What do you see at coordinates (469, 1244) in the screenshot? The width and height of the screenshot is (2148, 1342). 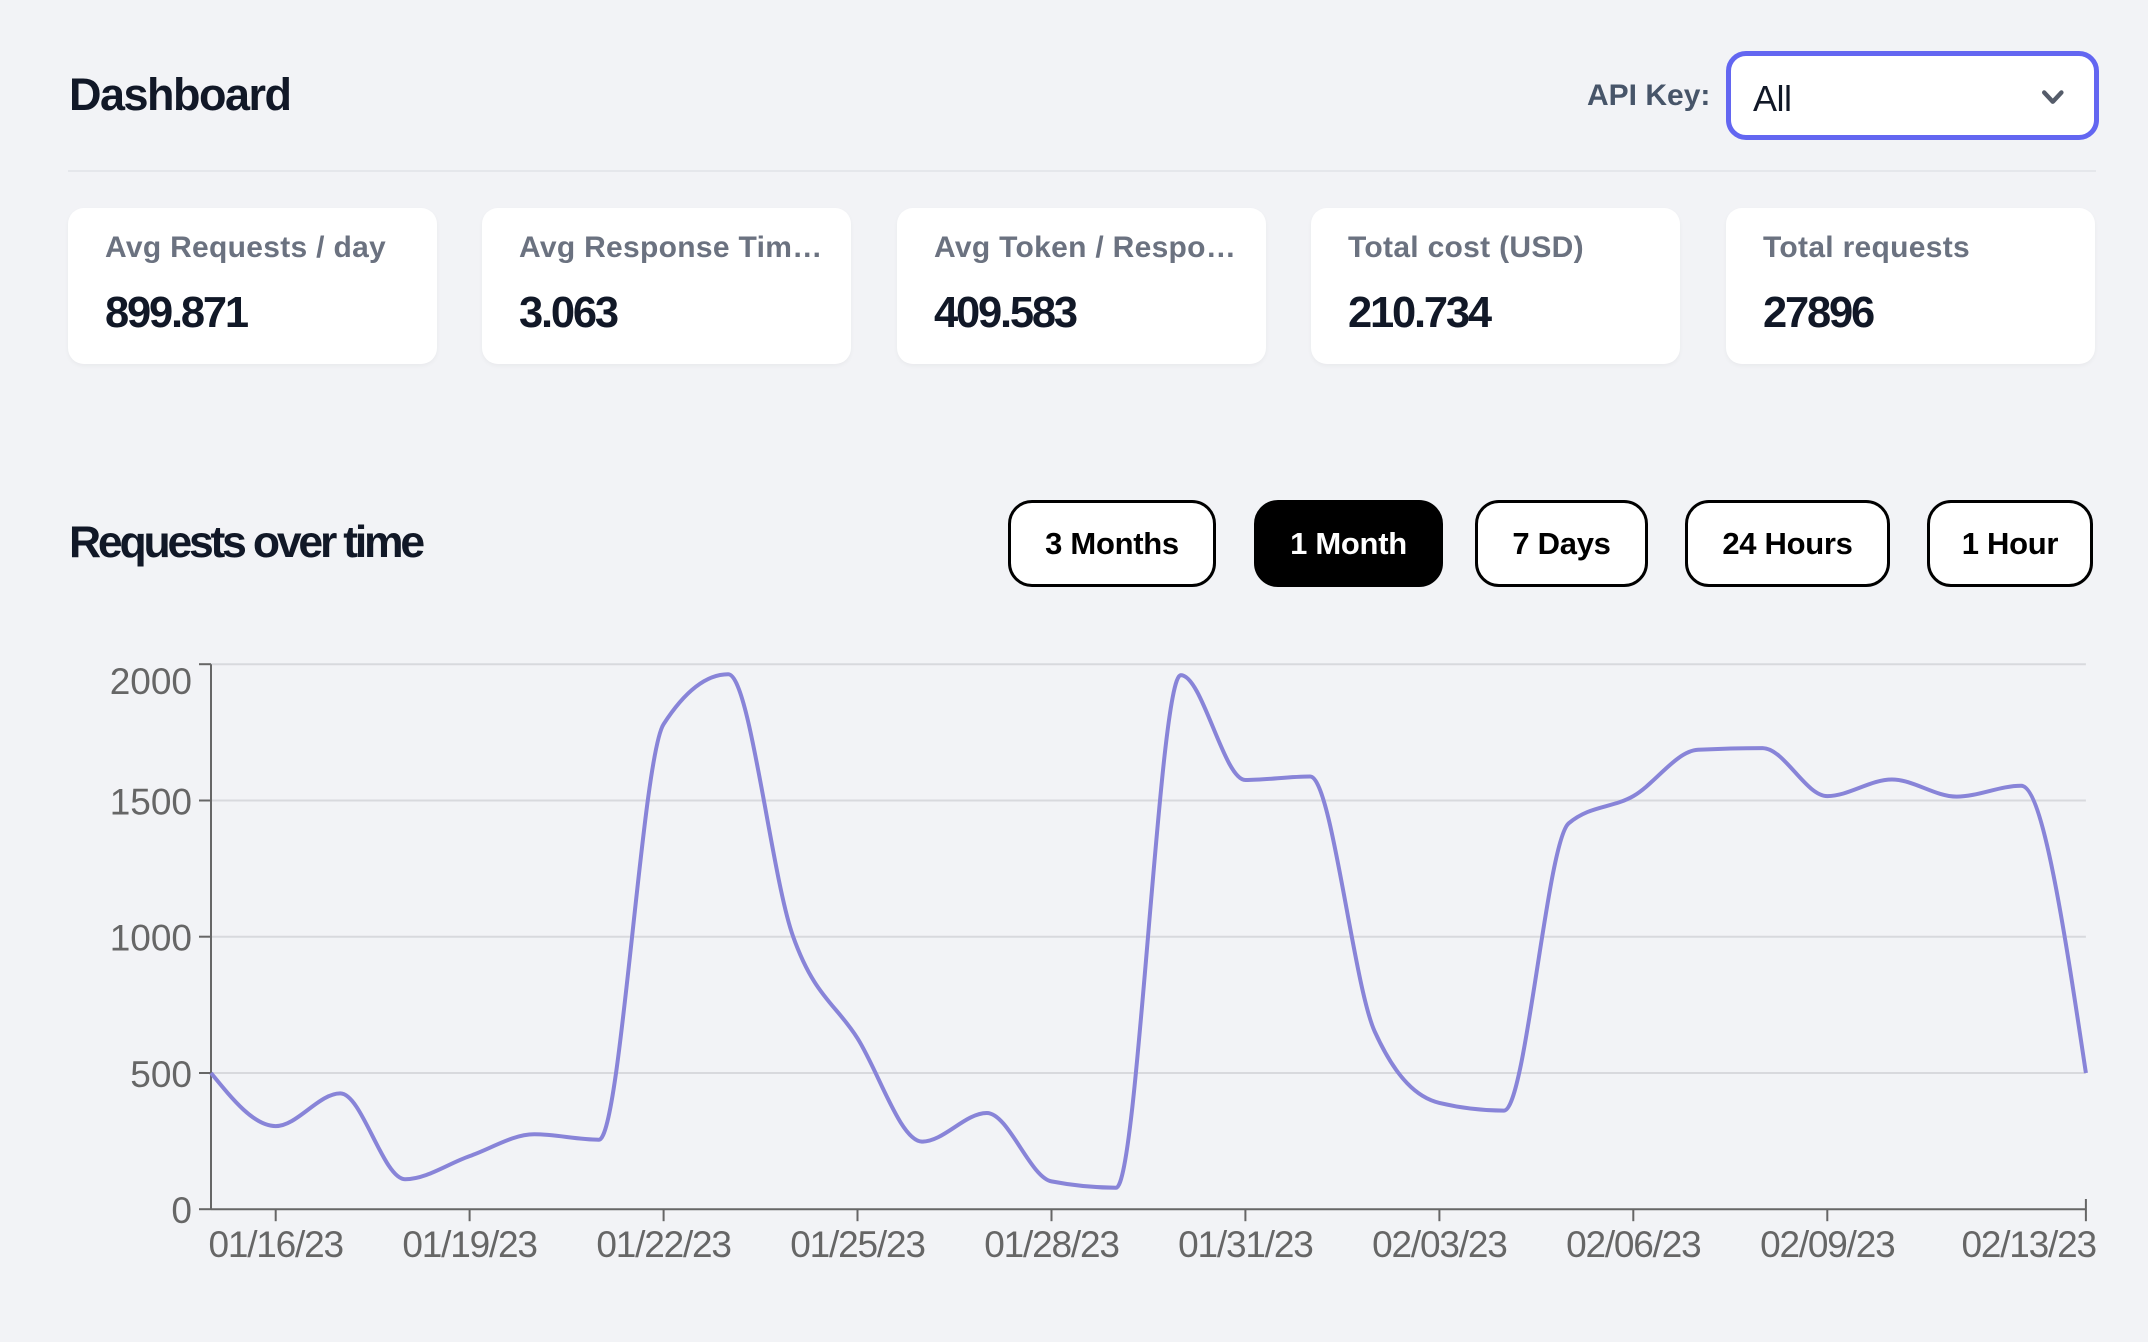 I see `svg-text: 01/19/23` at bounding box center [469, 1244].